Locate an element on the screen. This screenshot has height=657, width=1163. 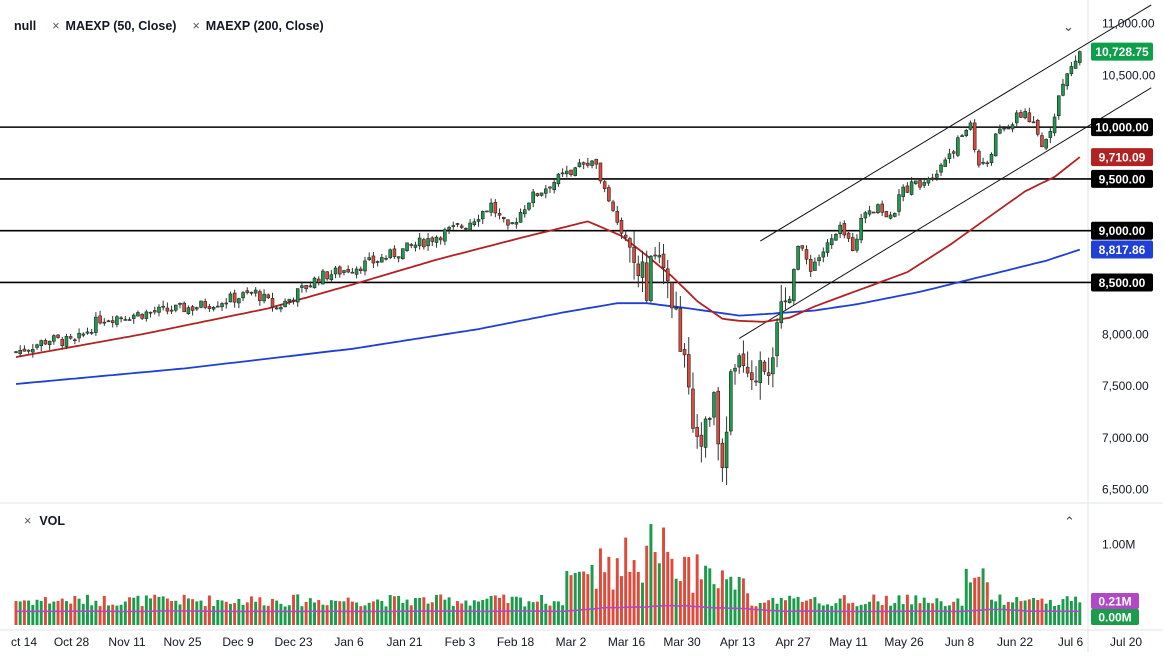
y-tick-label: 7,500.00 is located at coordinates (1125, 386).